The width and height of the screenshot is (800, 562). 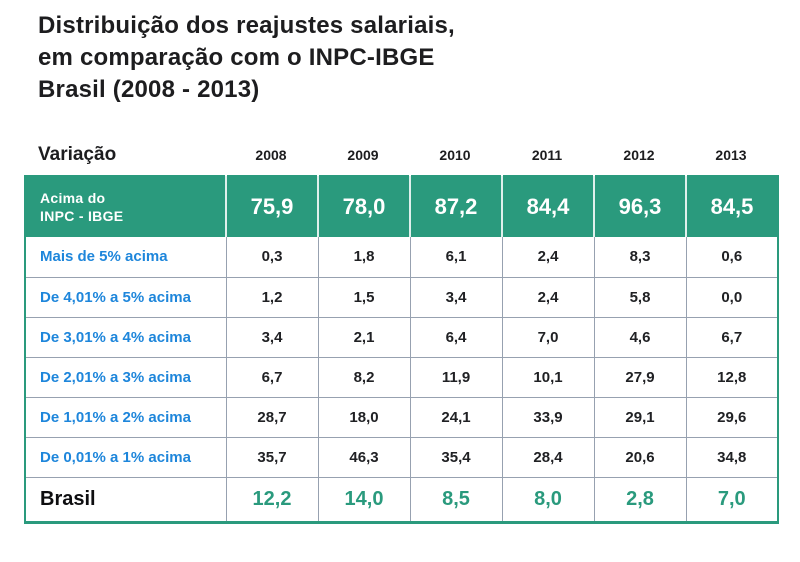 What do you see at coordinates (639, 377) in the screenshot?
I see `table-cell: 27,9` at bounding box center [639, 377].